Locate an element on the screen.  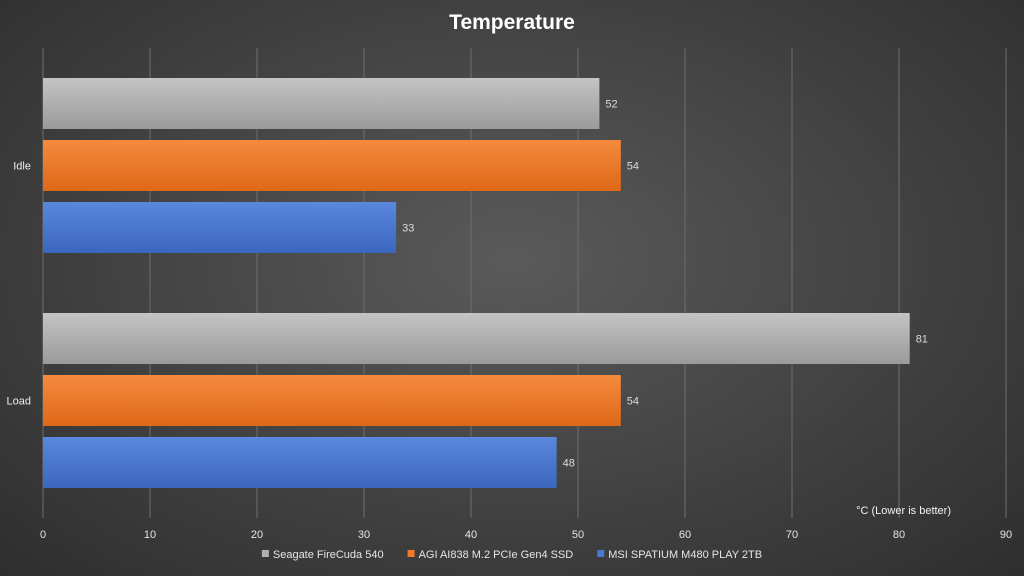
x-tick-label: 10 is located at coordinates (150, 535).